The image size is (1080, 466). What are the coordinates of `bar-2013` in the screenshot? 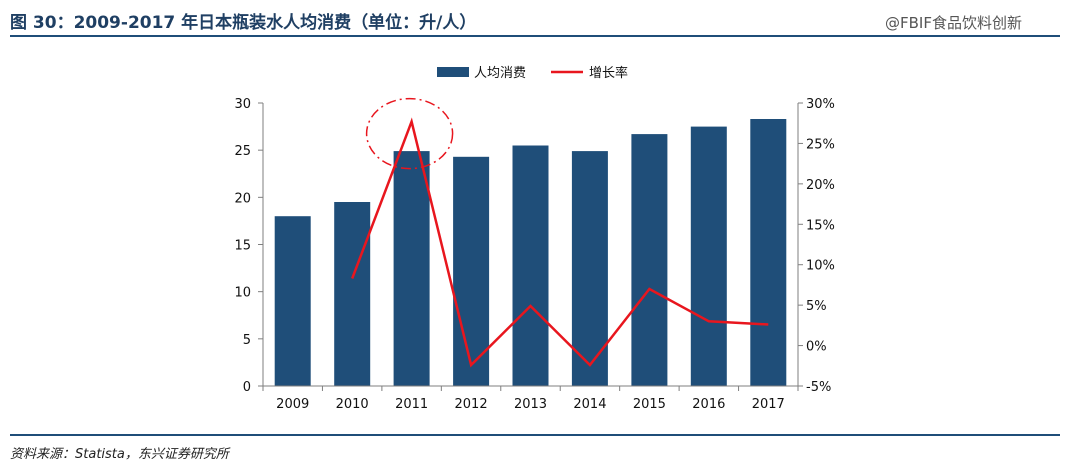 It's located at (531, 266).